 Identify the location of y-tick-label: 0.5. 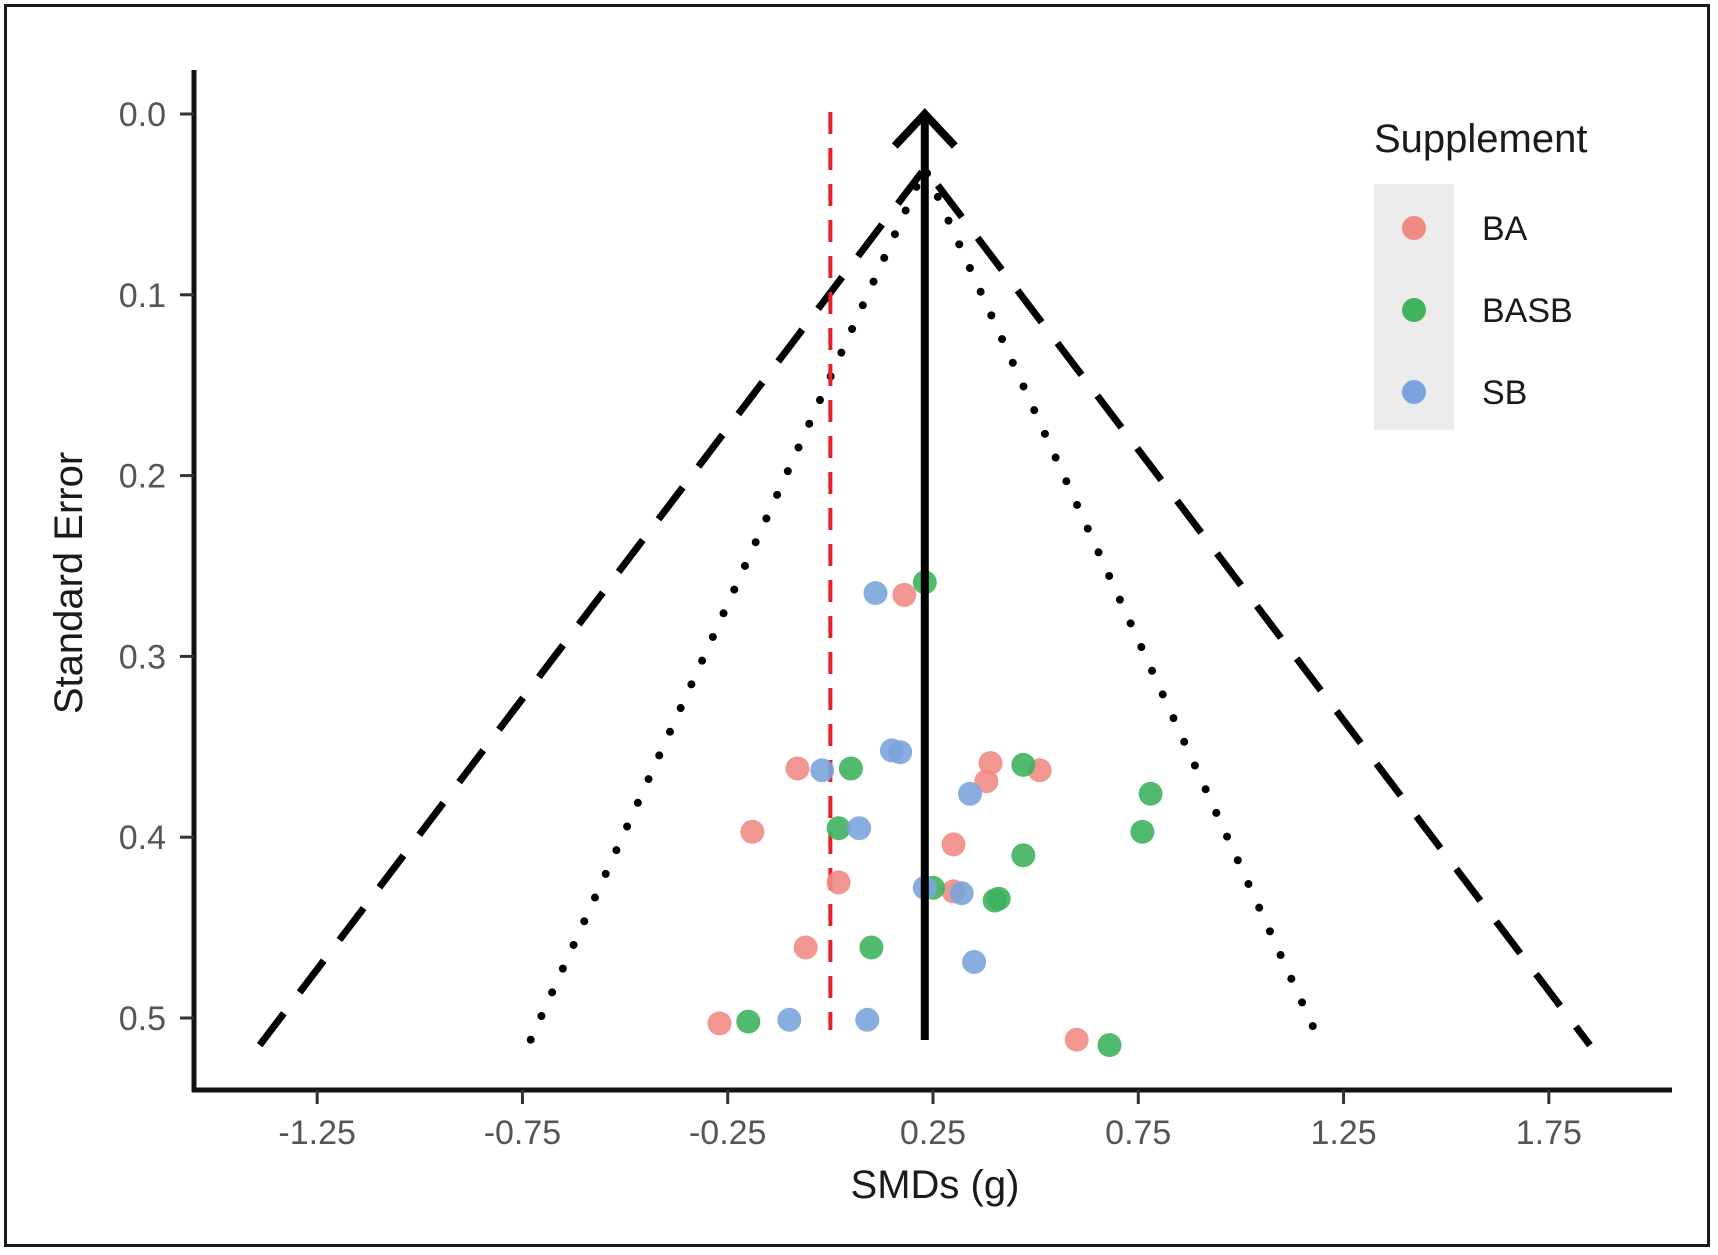
(142, 1019).